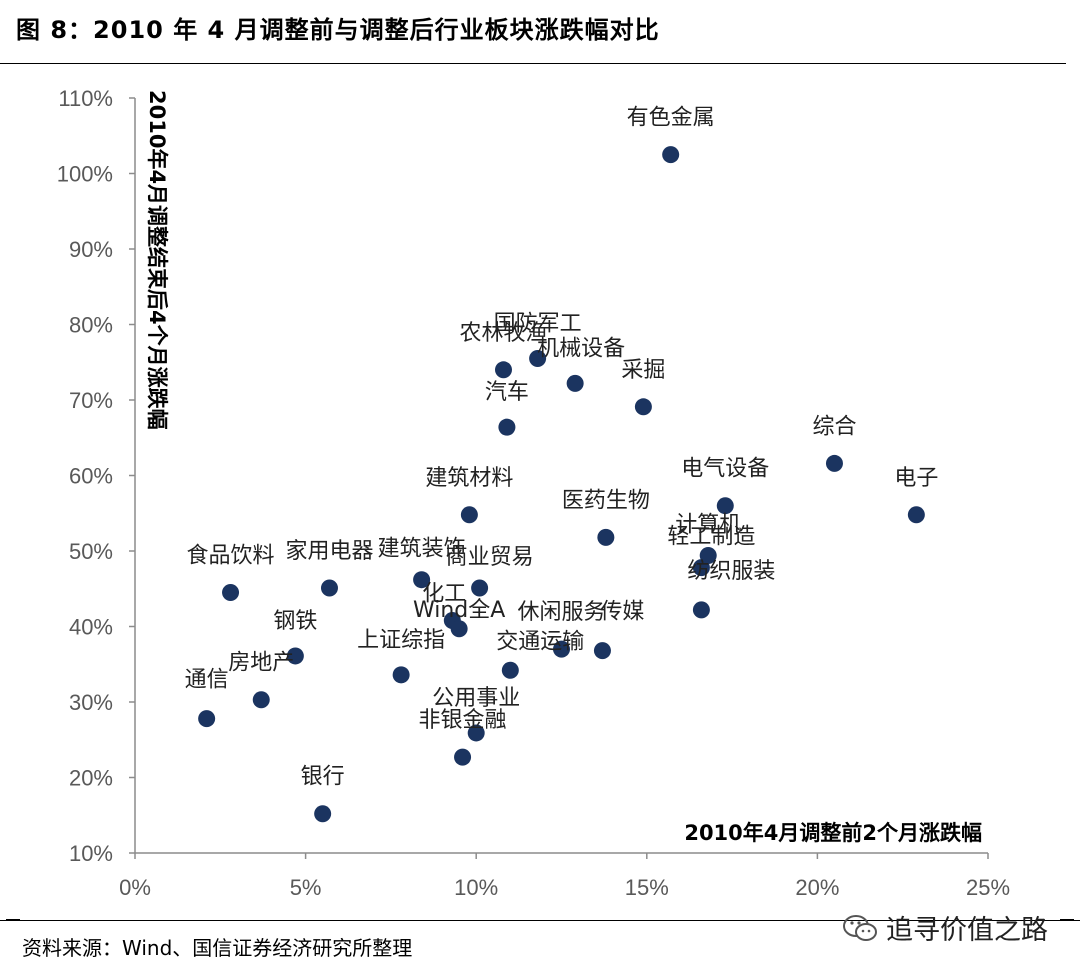  What do you see at coordinates (561, 612) in the screenshot?
I see `data-point-label: 休闲服务` at bounding box center [561, 612].